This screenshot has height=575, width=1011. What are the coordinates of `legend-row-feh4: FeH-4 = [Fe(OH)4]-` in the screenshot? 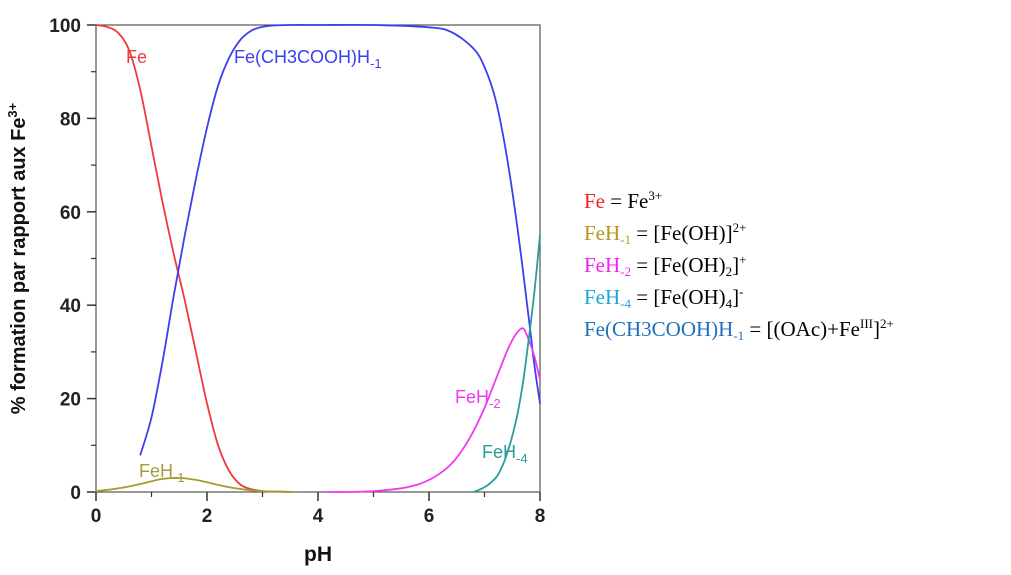 It's located at (739, 293).